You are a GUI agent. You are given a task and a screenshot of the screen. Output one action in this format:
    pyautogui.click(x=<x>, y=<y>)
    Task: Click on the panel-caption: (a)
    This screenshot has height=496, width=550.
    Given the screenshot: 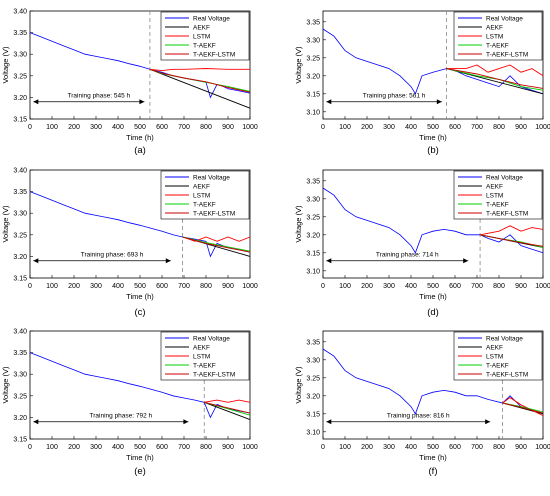 What is the action you would take?
    pyautogui.click(x=140, y=150)
    